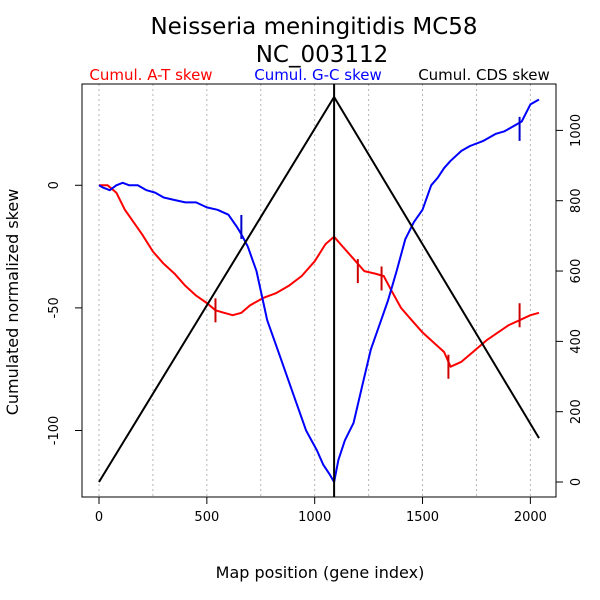 This screenshot has height=600, width=600. What do you see at coordinates (576, 482) in the screenshot?
I see `y-right-tick-label: 0` at bounding box center [576, 482].